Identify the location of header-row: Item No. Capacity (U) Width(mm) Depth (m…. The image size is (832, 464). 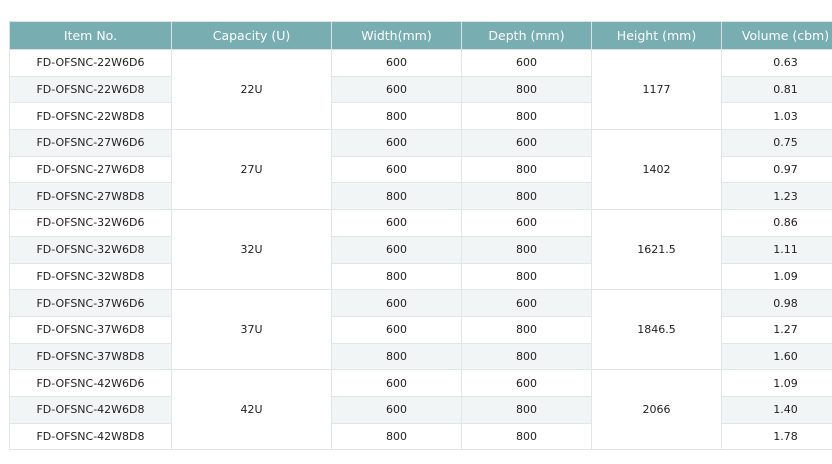
(420, 35).